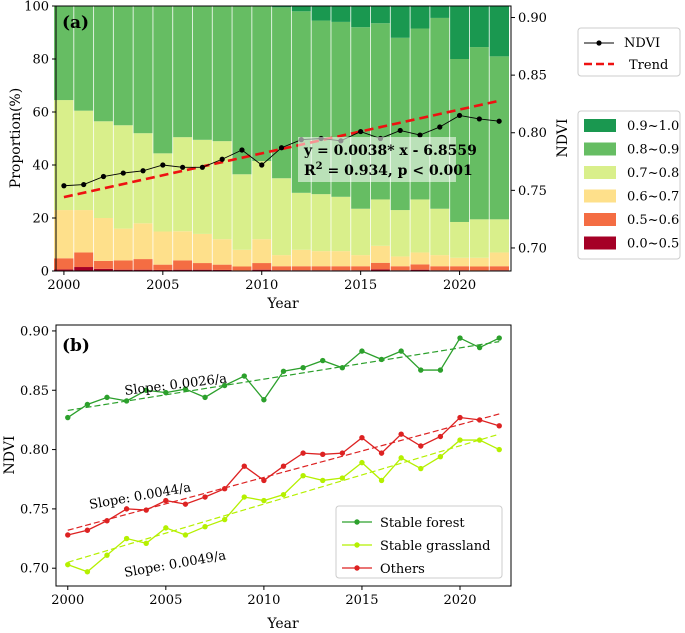 The width and height of the screenshot is (685, 633). What do you see at coordinates (362, 438) in the screenshot?
I see `point-Others-2015` at bounding box center [362, 438].